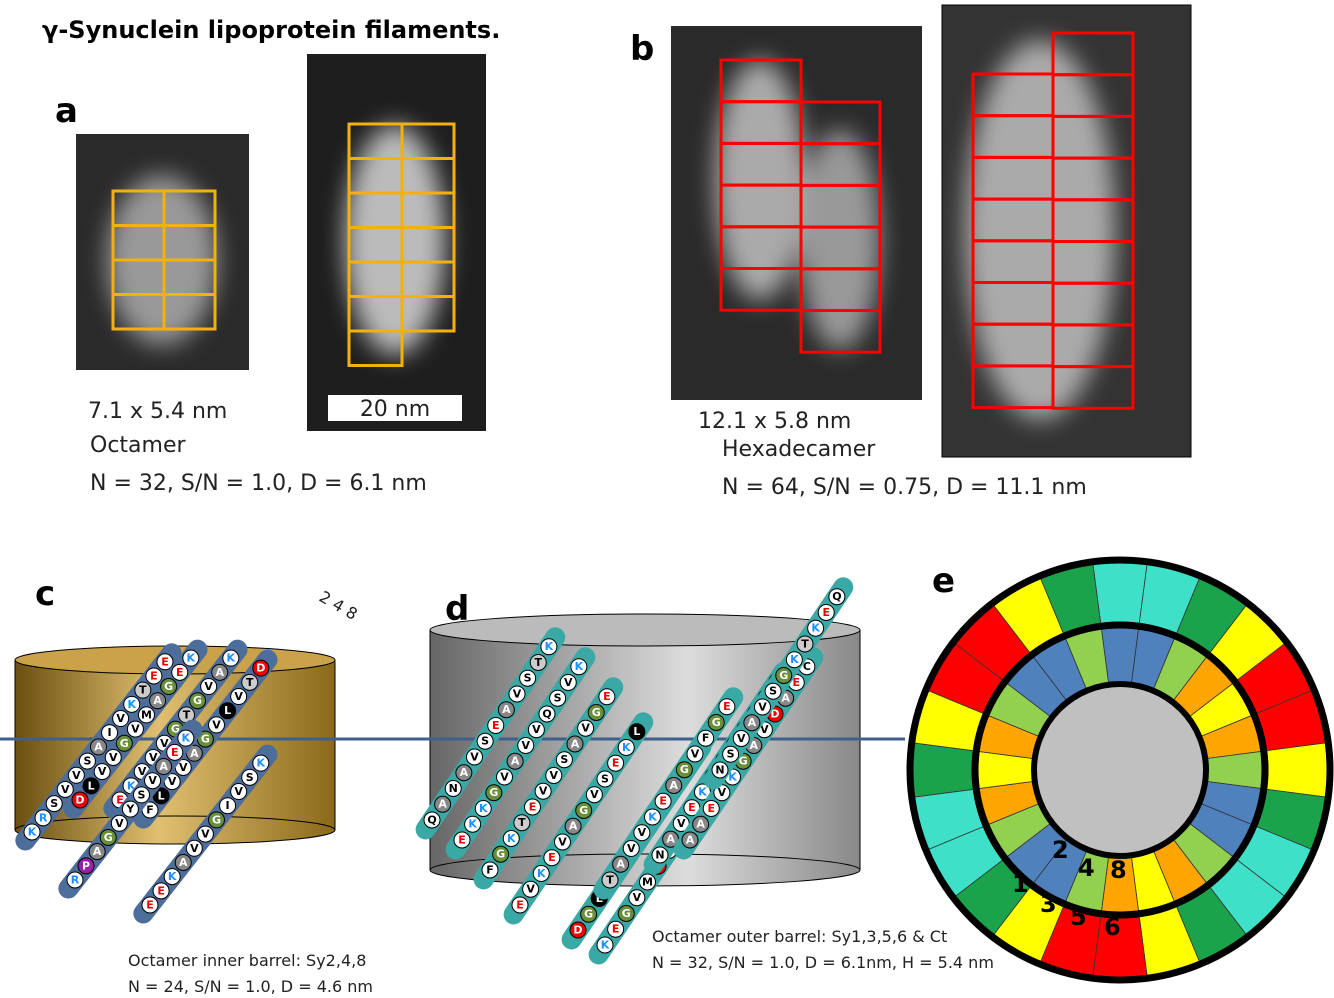  Describe the element at coordinates (157, 411) in the screenshot. I see `size-label: 7.1 x 5.4 nm` at that location.